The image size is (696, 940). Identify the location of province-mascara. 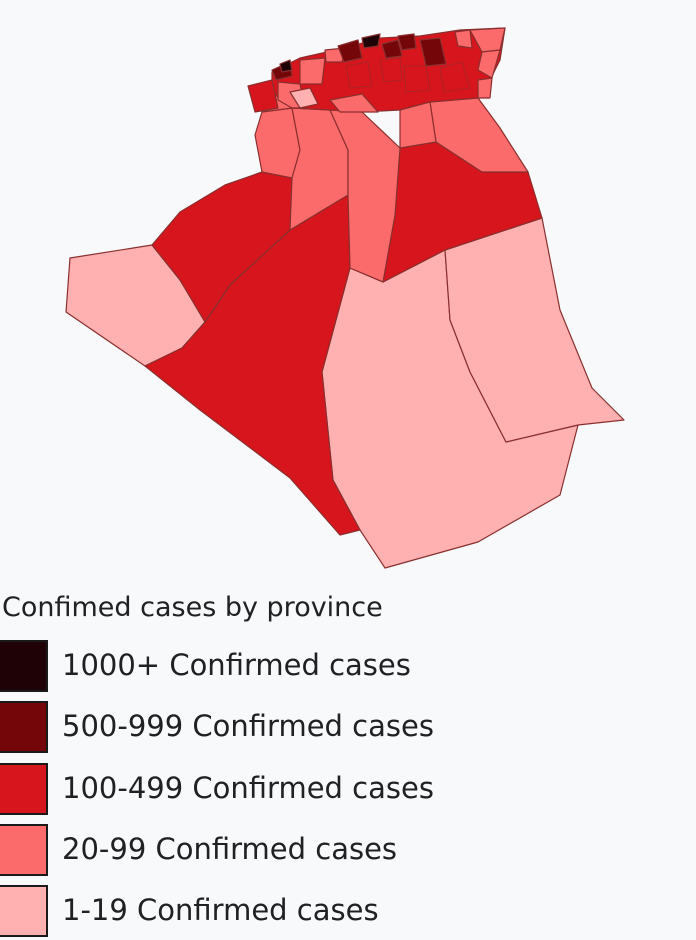
(312, 71).